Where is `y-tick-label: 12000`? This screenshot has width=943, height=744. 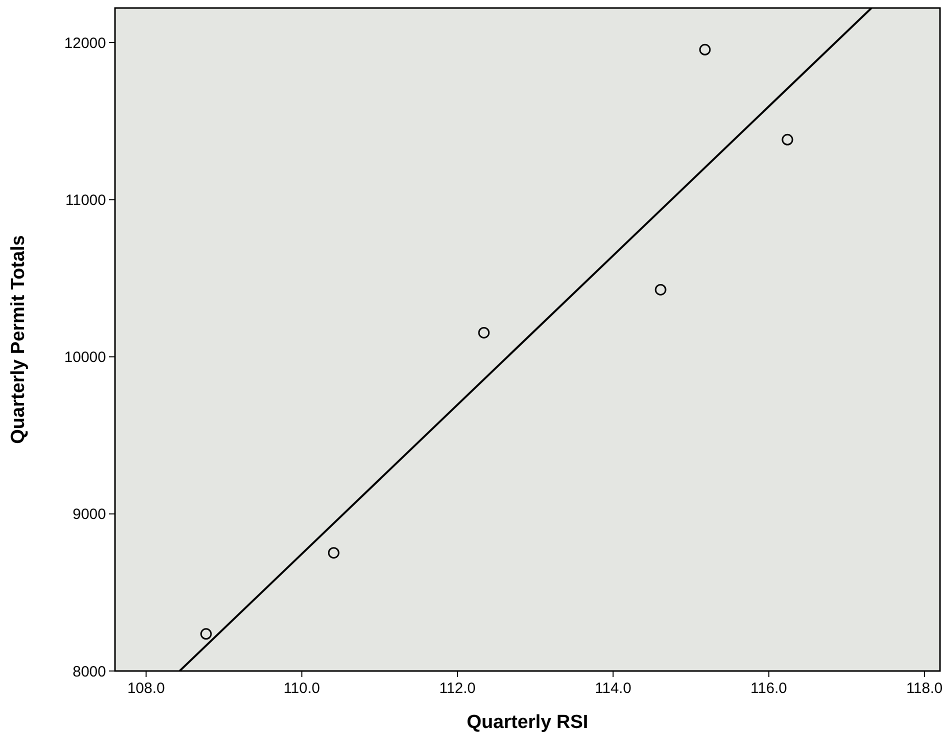
y-tick-label: 12000 is located at coordinates (85, 43).